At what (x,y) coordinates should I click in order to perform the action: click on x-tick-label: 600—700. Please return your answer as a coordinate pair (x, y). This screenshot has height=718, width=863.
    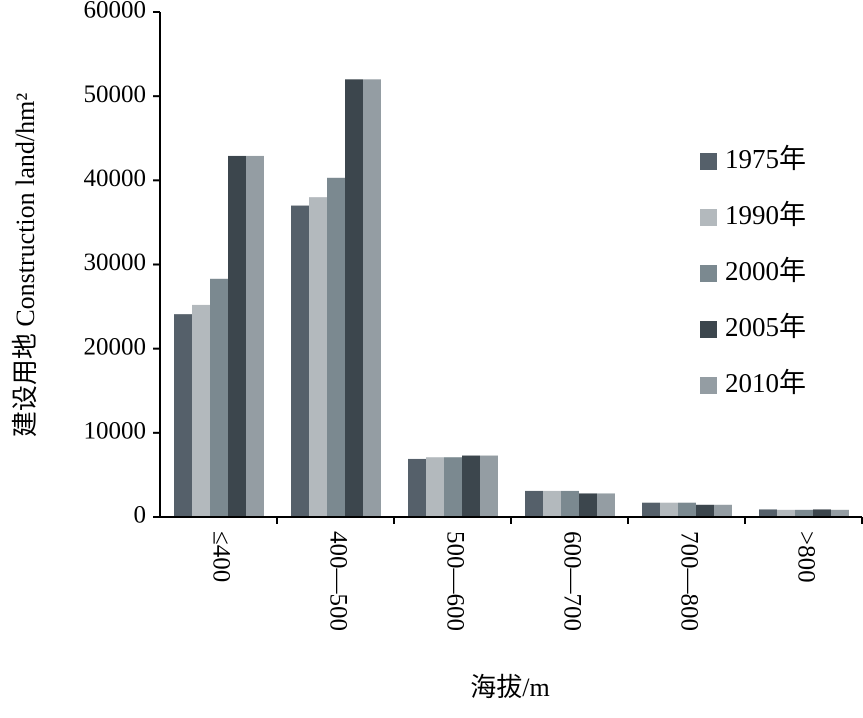
    Looking at the image, I should click on (571, 581).